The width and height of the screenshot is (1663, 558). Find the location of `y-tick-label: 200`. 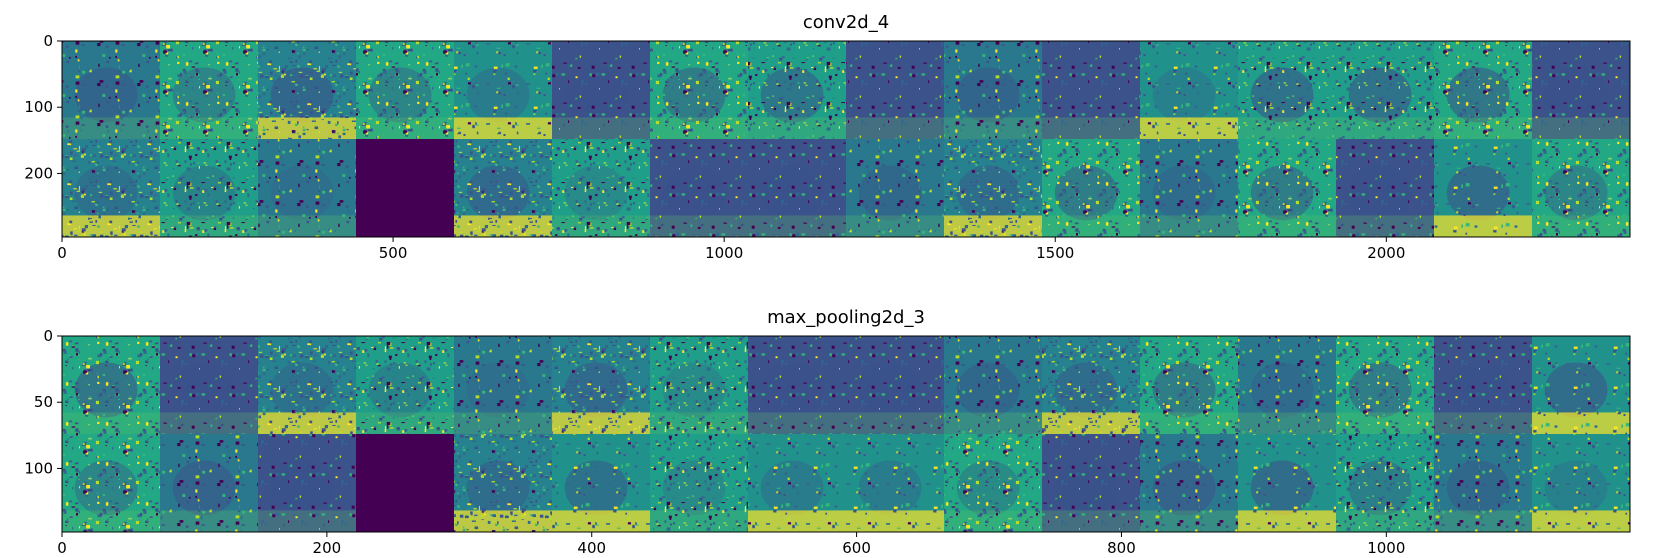

y-tick-label: 200 is located at coordinates (38, 173).